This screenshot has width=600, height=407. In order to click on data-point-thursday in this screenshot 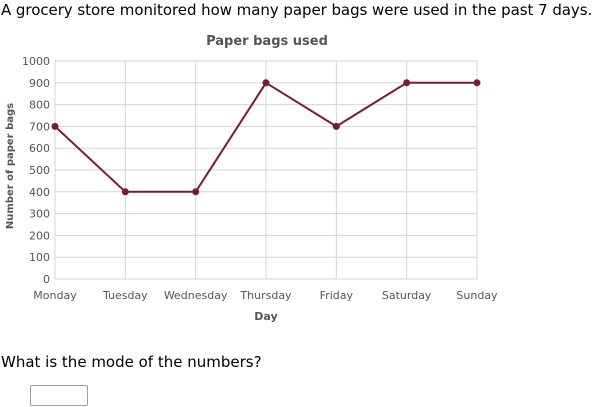, I will do `click(266, 83)`.